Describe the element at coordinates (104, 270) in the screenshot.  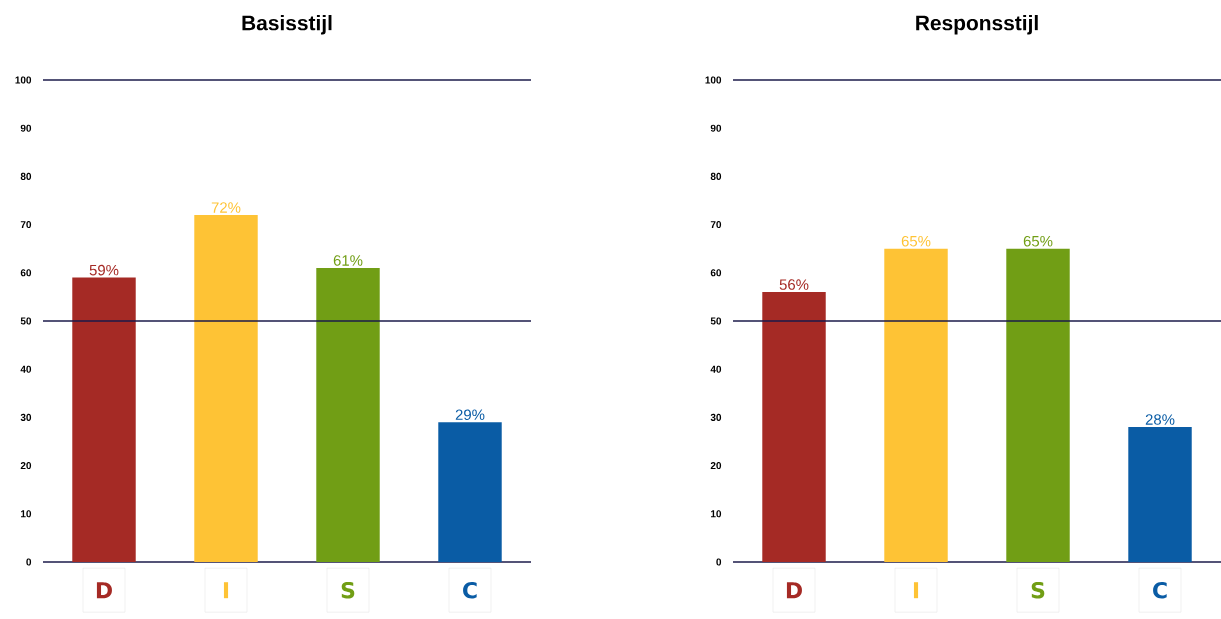
I see `data-label: 59%` at that location.